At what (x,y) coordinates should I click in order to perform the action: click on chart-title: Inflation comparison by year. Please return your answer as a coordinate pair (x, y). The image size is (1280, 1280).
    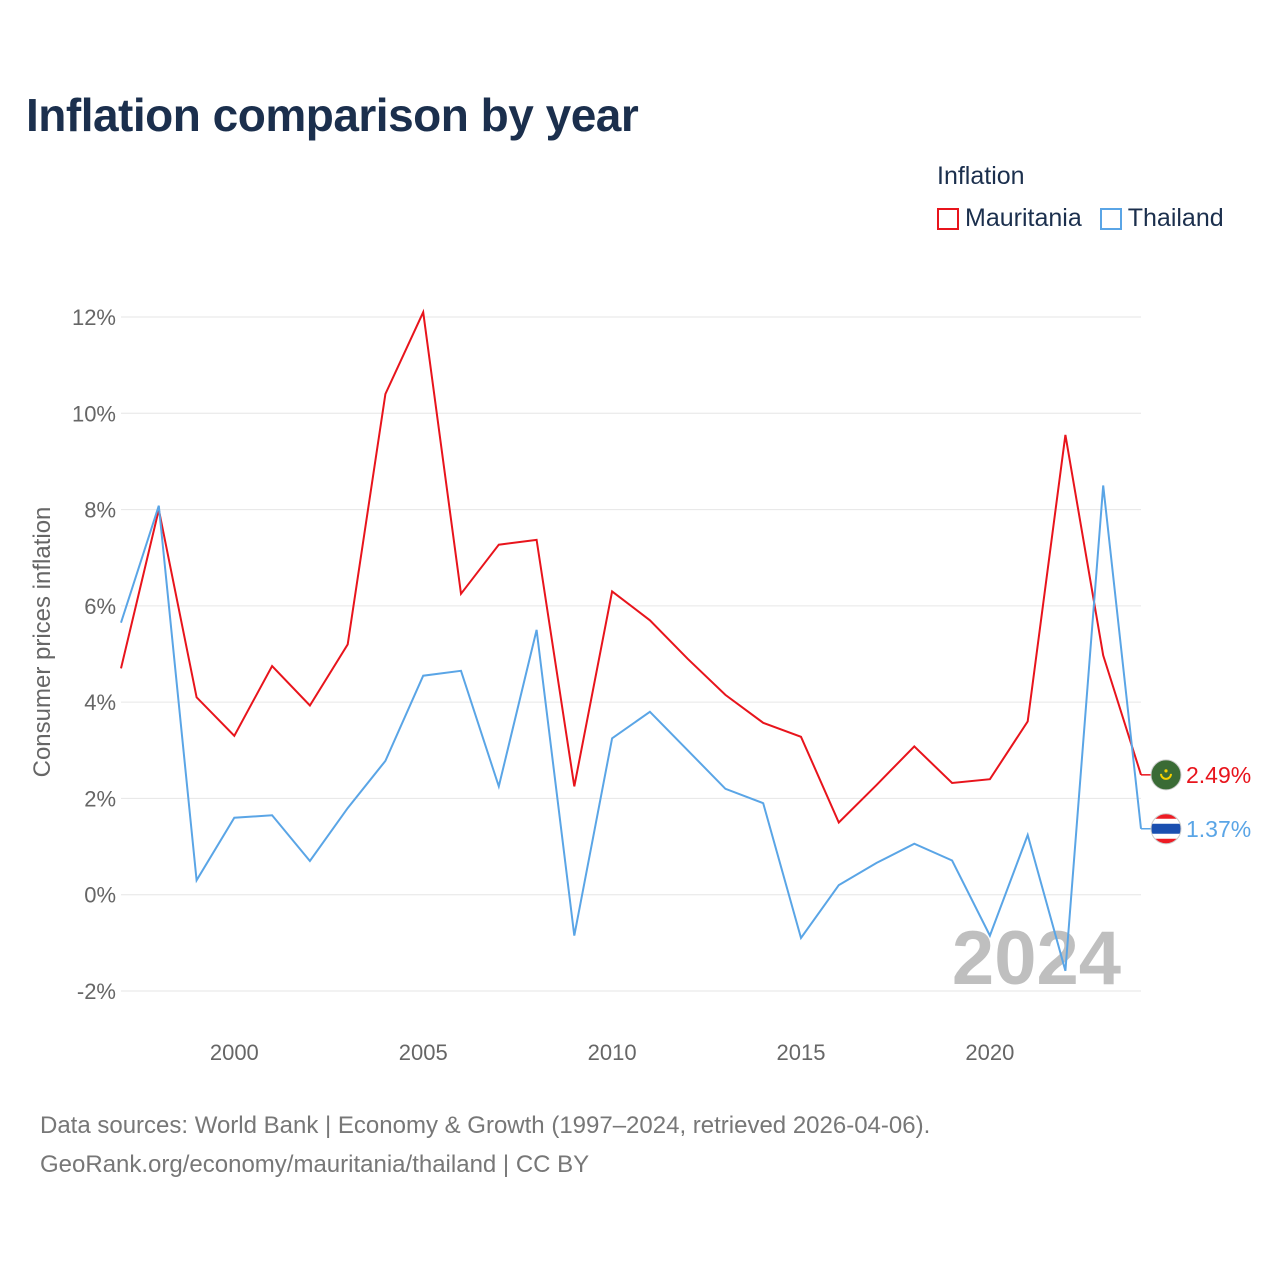
    Looking at the image, I should click on (332, 115).